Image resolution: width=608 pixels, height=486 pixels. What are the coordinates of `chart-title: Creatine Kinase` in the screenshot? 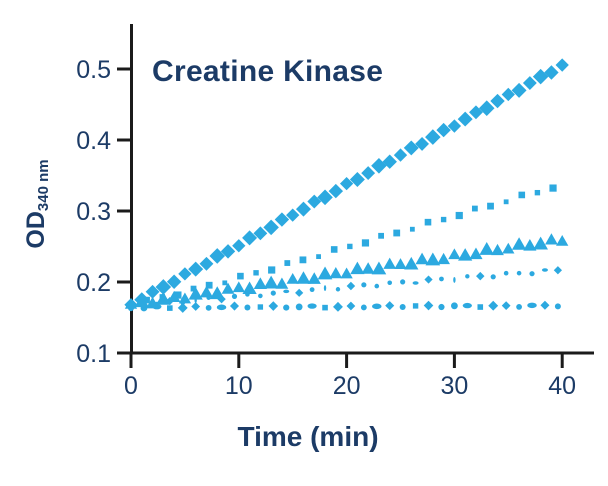 It's located at (268, 71).